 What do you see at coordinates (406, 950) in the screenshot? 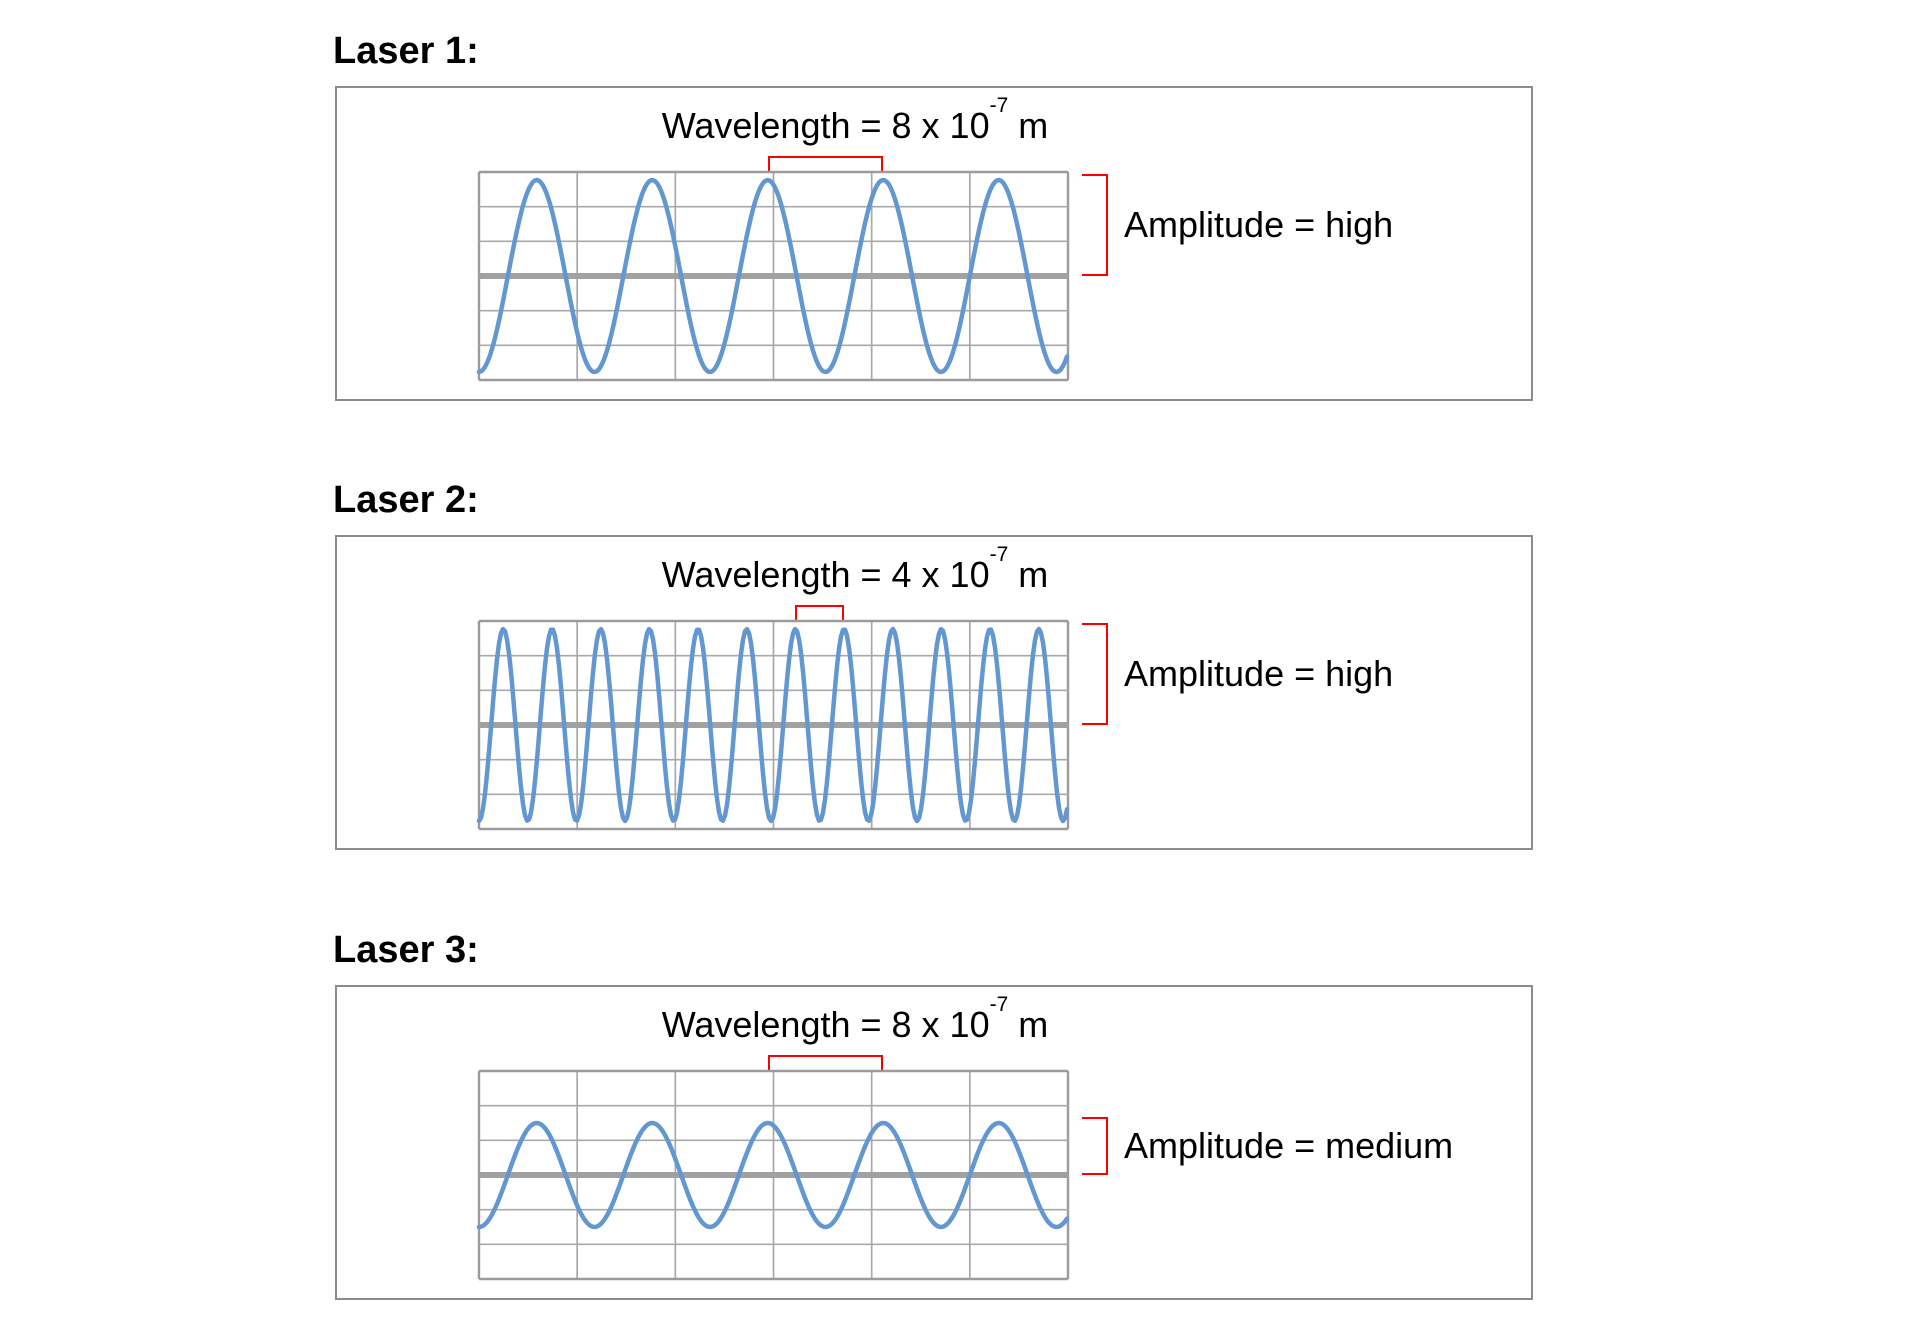
I see `laser-3-title: Laser 3:` at bounding box center [406, 950].